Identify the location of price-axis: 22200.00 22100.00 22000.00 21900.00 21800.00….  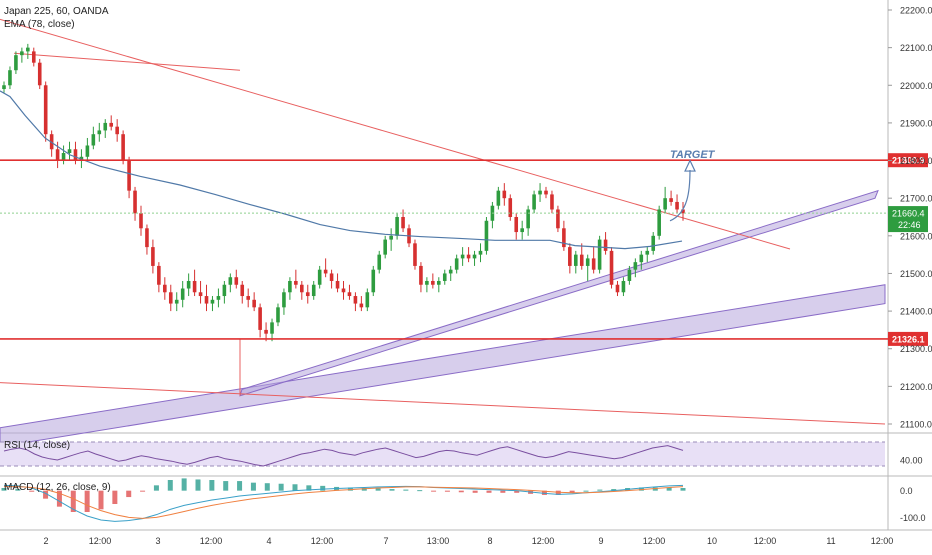
(910, 218).